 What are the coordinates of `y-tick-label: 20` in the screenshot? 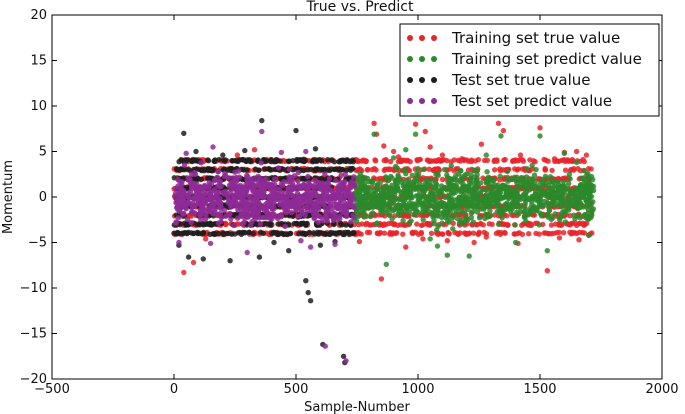 It's located at (38, 15).